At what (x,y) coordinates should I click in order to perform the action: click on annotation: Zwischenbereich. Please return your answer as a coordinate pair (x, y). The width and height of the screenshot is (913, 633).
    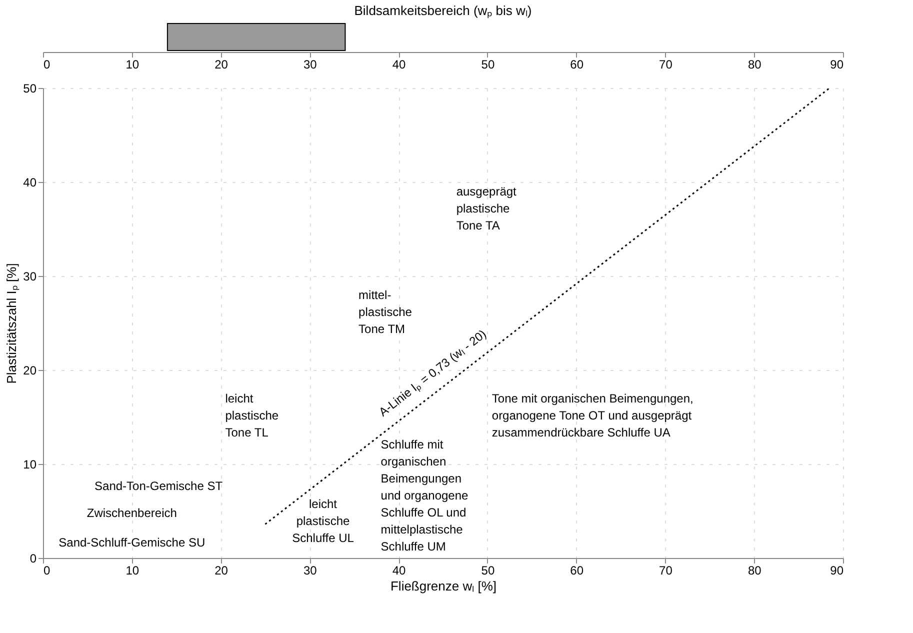
    Looking at the image, I should click on (131, 513).